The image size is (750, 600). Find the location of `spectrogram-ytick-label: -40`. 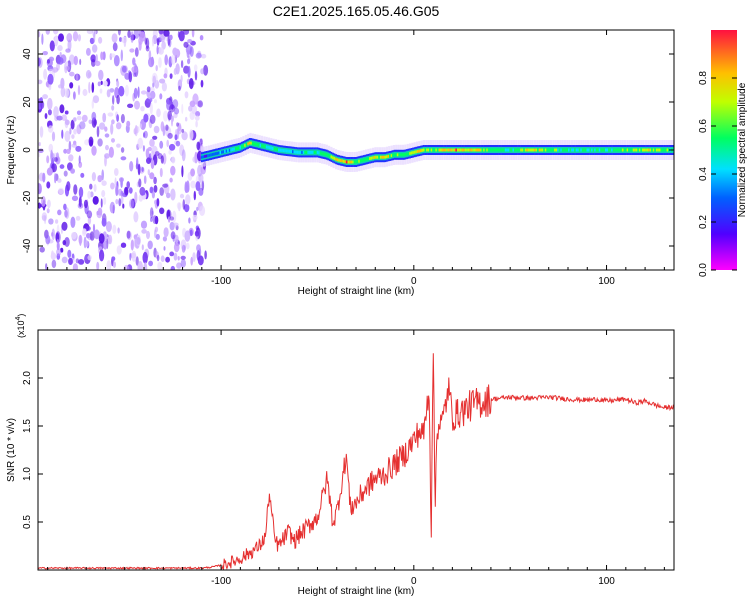

spectrogram-ytick-label: -40 is located at coordinates (27, 245).